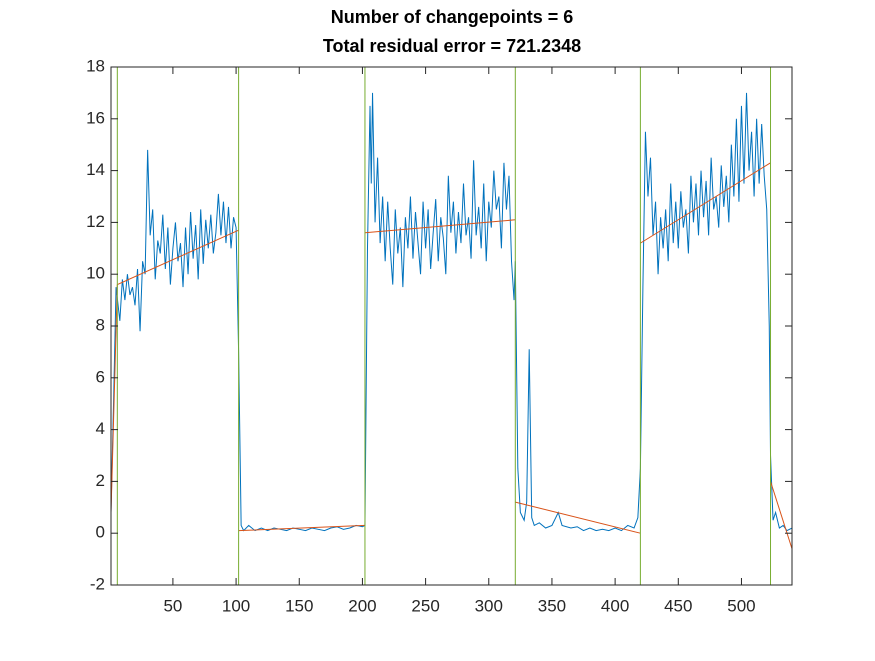 The image size is (875, 661). I want to click on x-tick-label: 400, so click(615, 605).